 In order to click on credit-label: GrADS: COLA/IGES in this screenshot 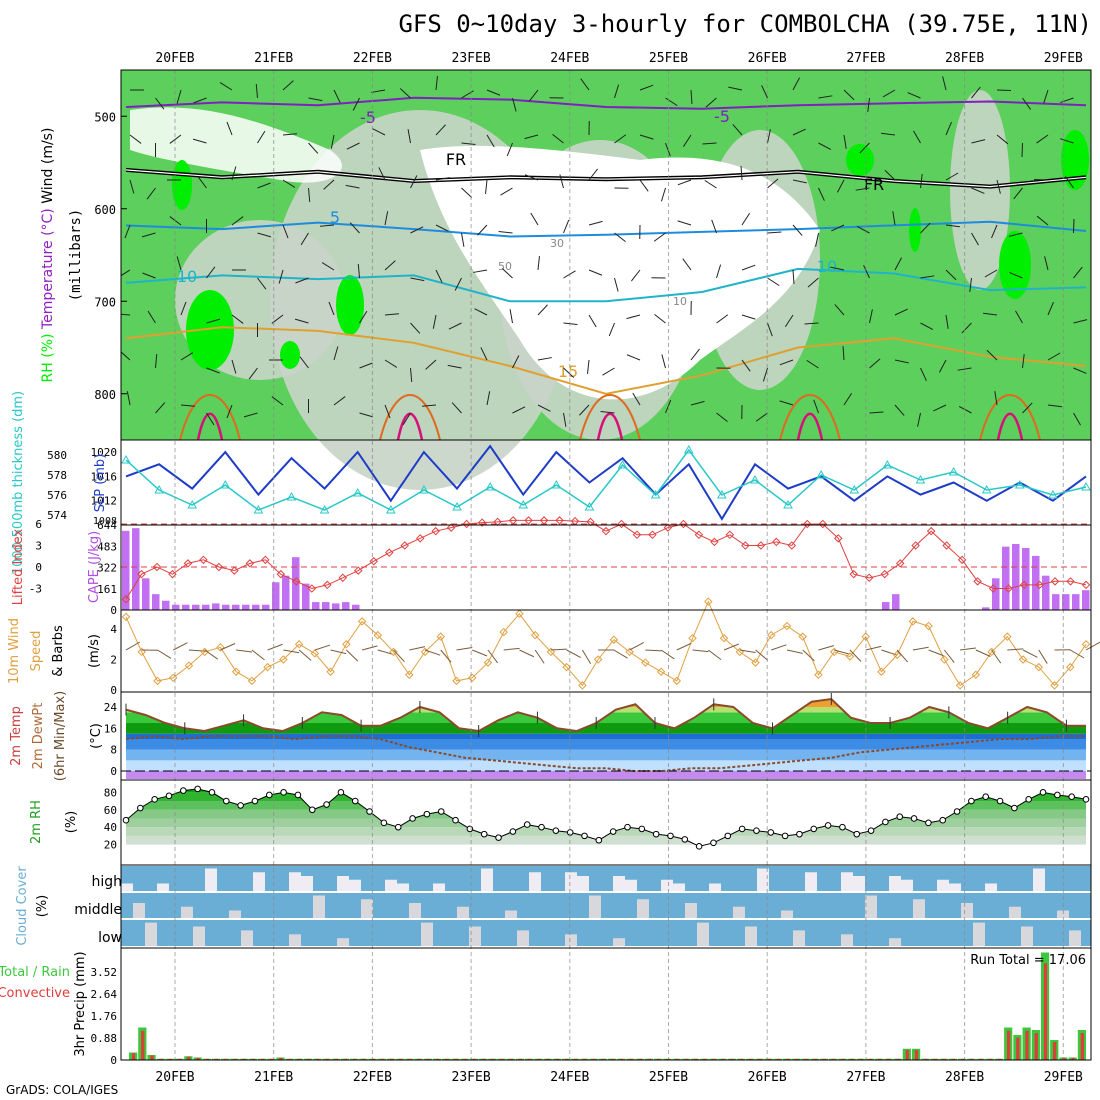, I will do `click(62, 1090)`.